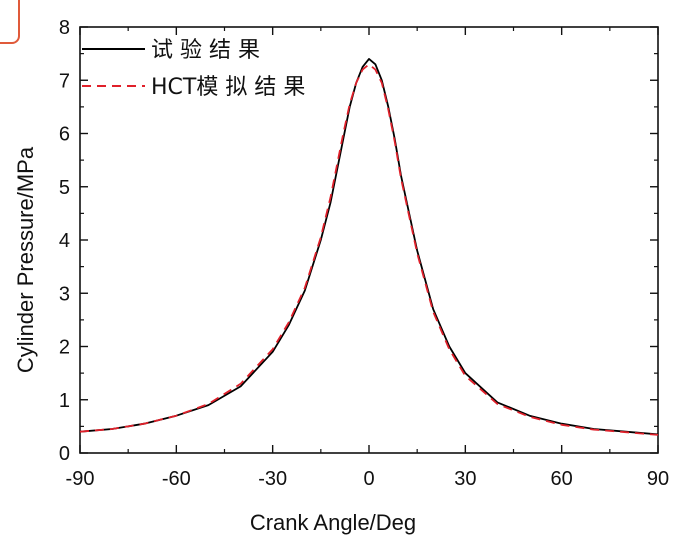  Describe the element at coordinates (176, 479) in the screenshot. I see `x-tick-label: -60` at that location.